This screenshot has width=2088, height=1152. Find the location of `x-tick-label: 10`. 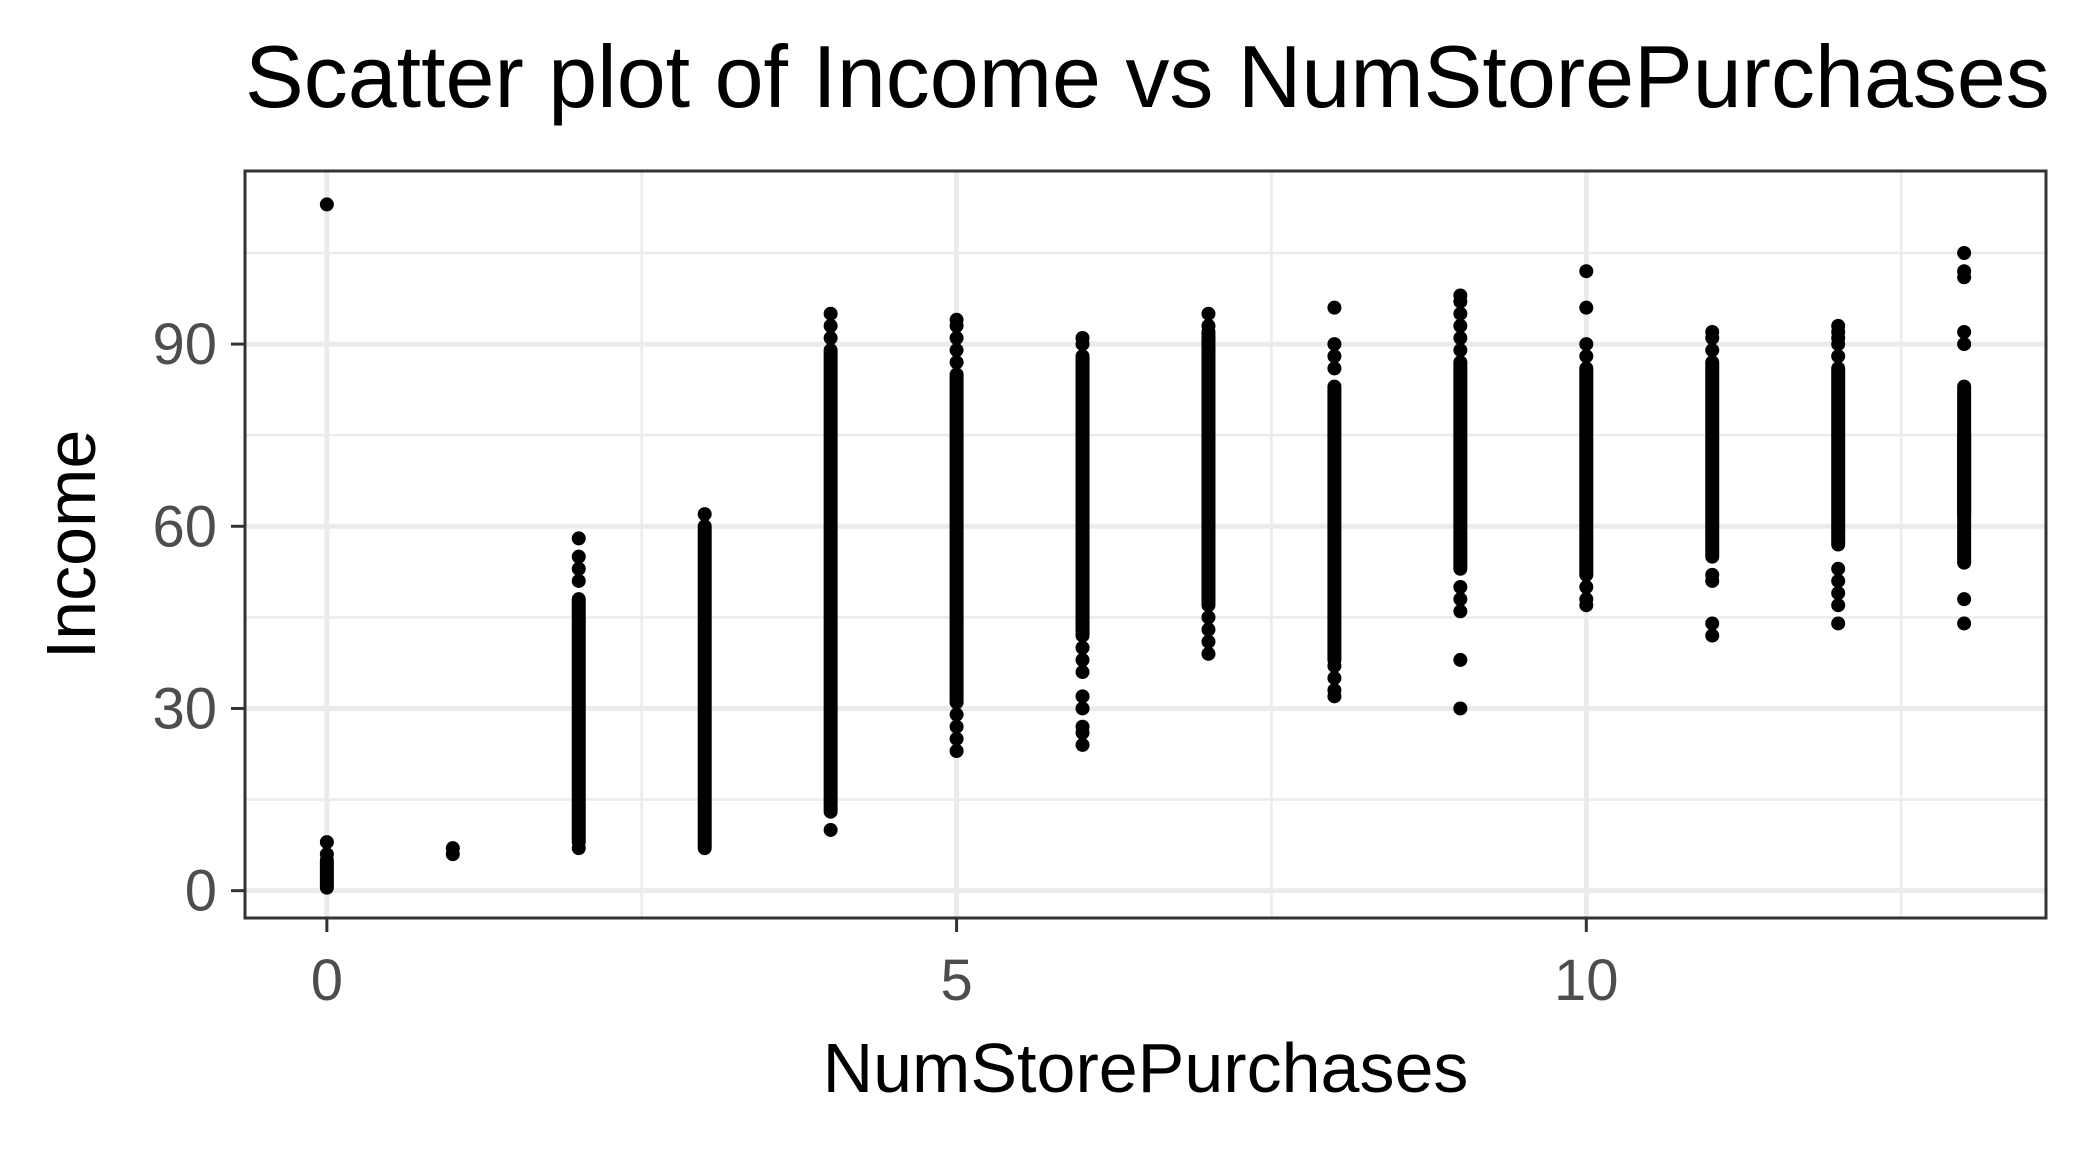

x-tick-label: 10 is located at coordinates (1586, 980).